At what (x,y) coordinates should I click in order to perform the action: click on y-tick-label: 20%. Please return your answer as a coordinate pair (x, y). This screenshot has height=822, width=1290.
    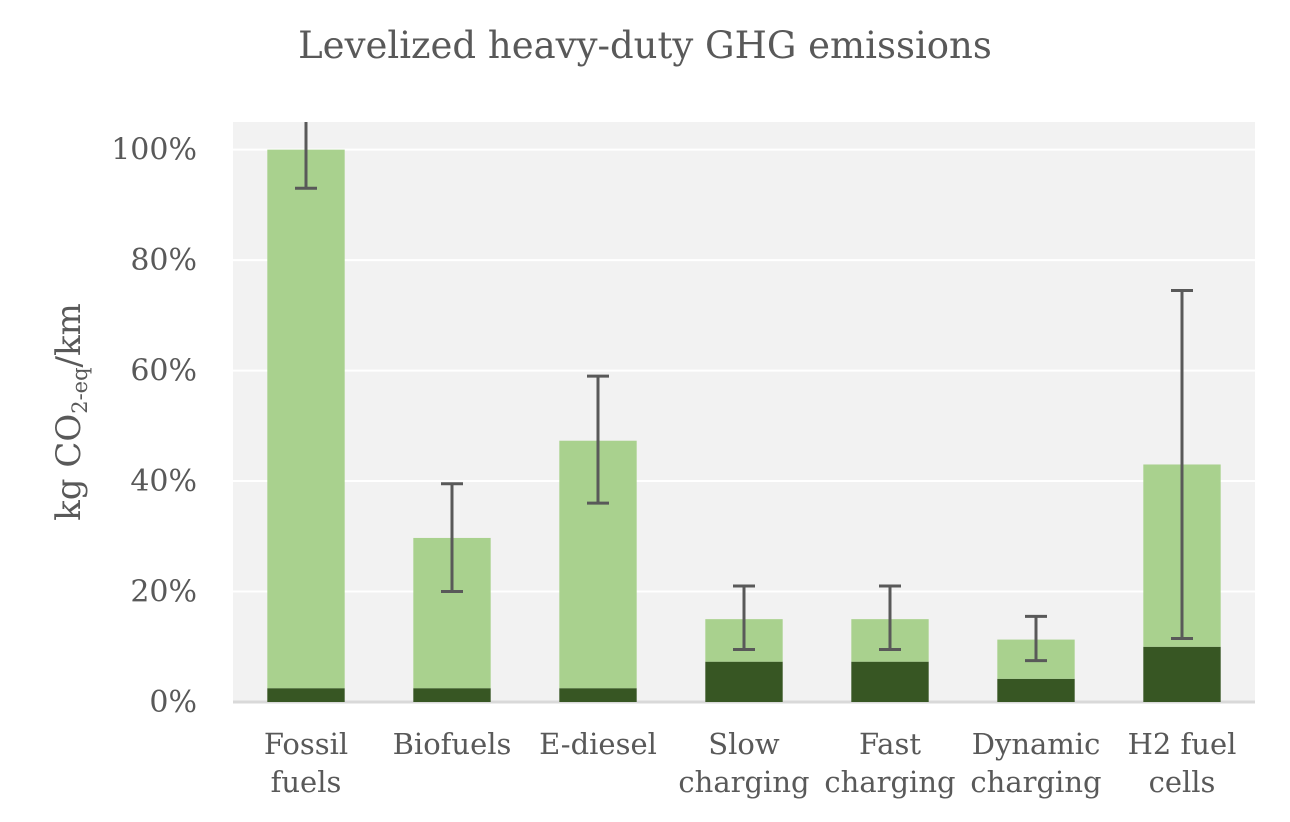
    Looking at the image, I should click on (163, 592).